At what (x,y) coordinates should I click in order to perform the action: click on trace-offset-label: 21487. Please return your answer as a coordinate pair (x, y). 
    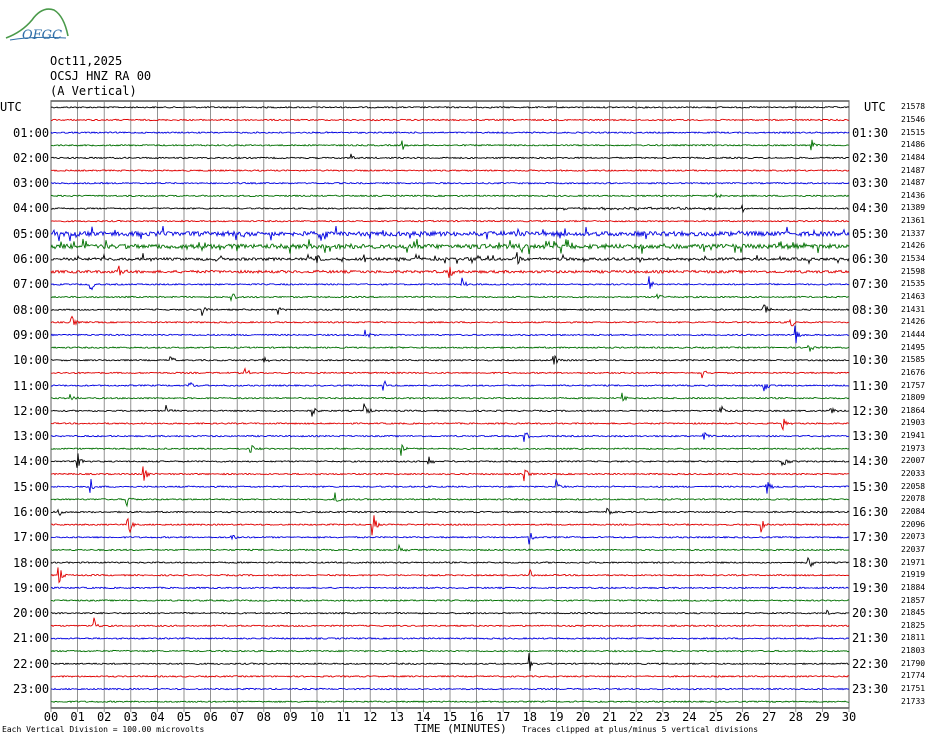
    Looking at the image, I should click on (913, 183).